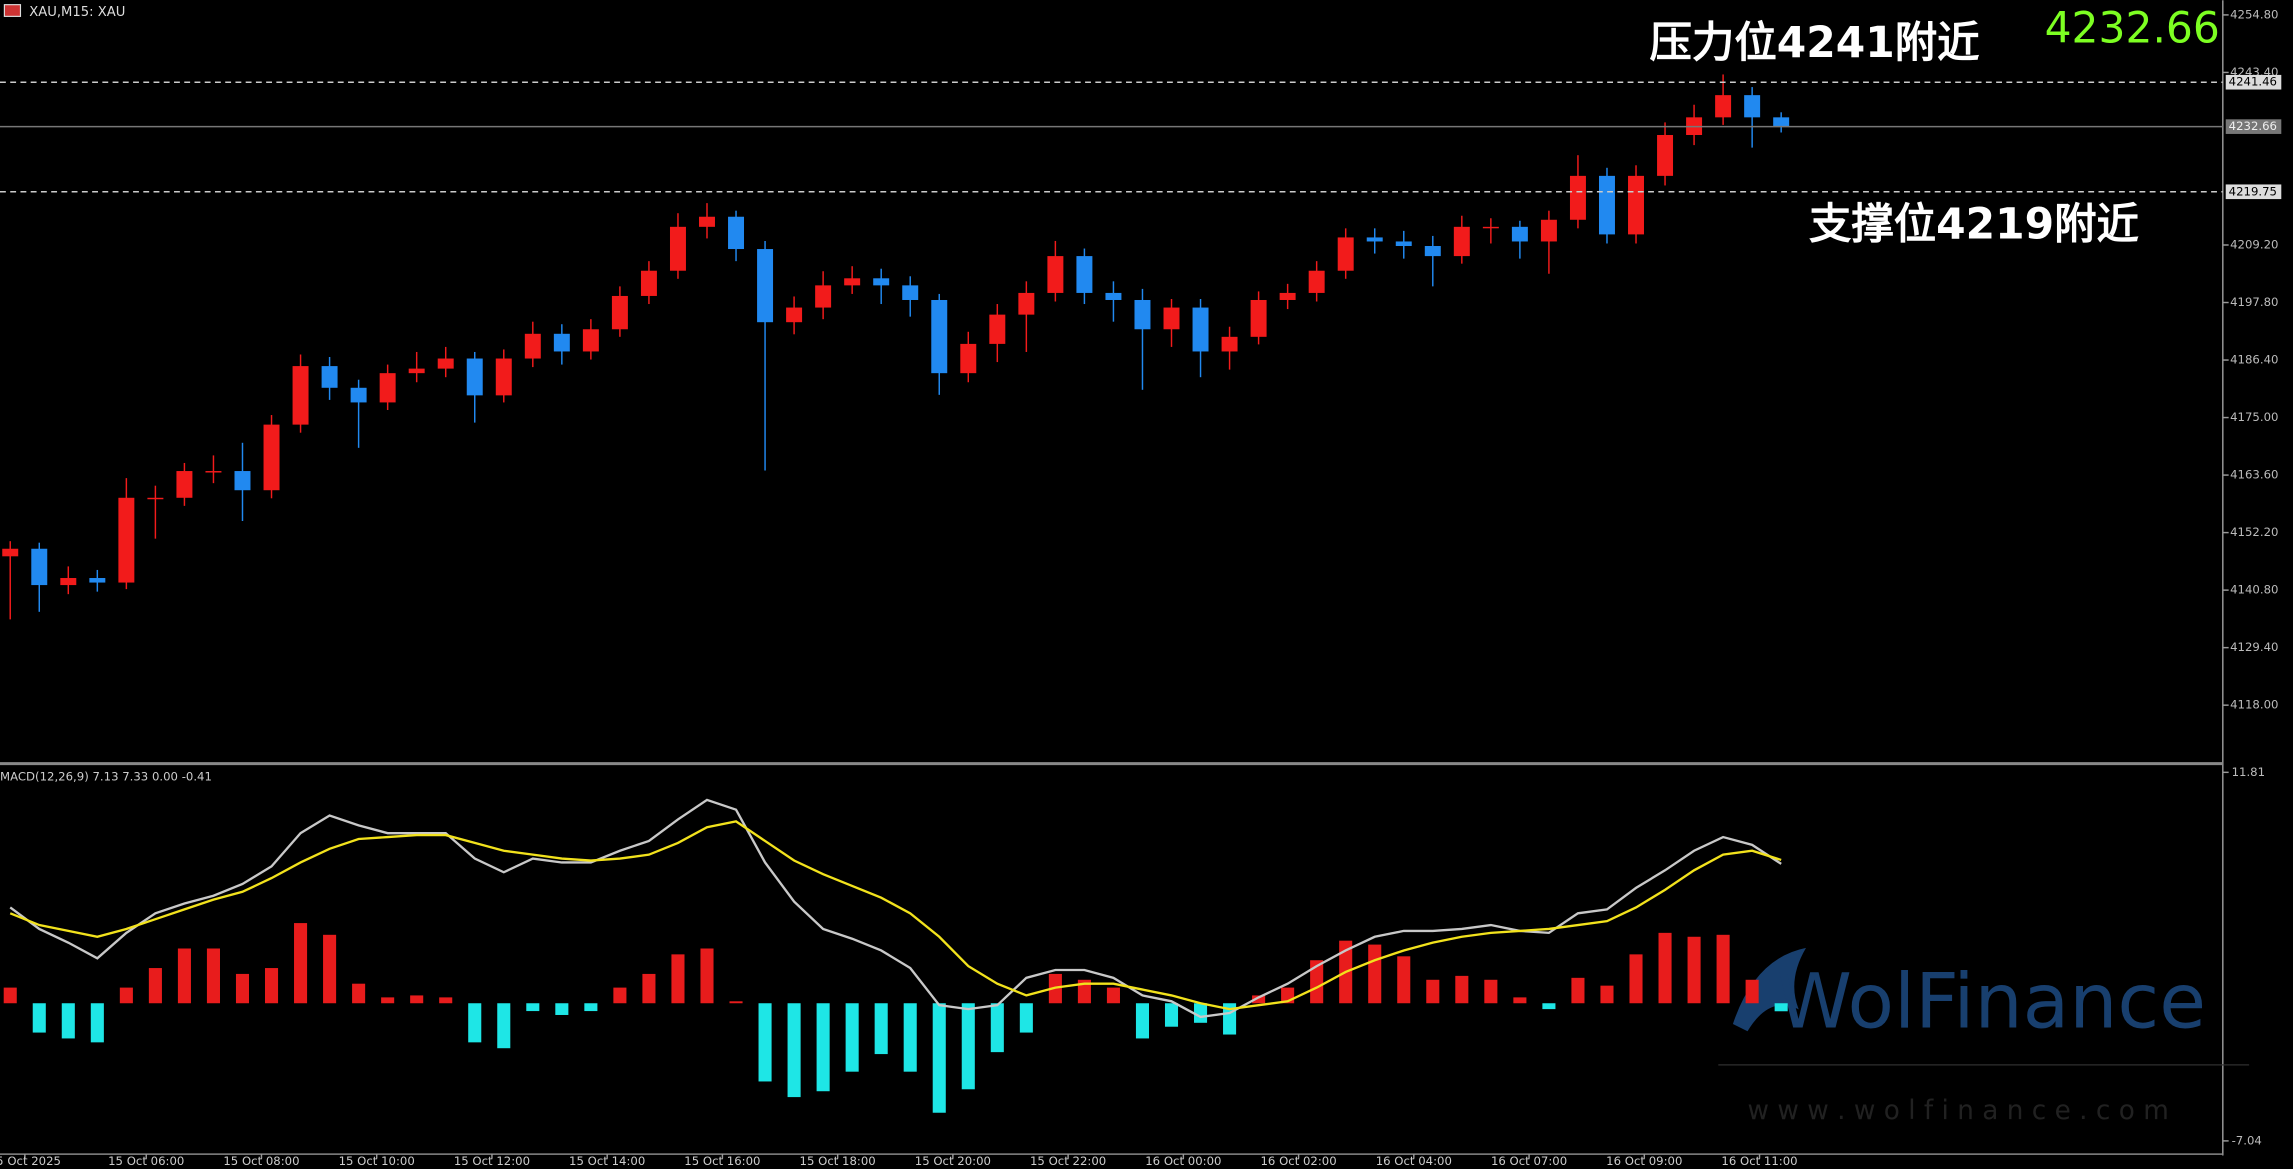  What do you see at coordinates (607, 1161) in the screenshot?
I see `x-tick-label: 15 Oct 14:00` at bounding box center [607, 1161].